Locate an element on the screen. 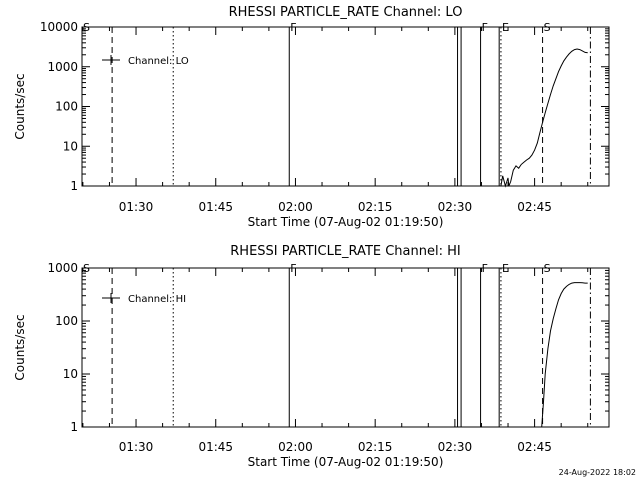  chart-title: RHESSI PARTICLE_RATE Channel: LO is located at coordinates (346, 12).